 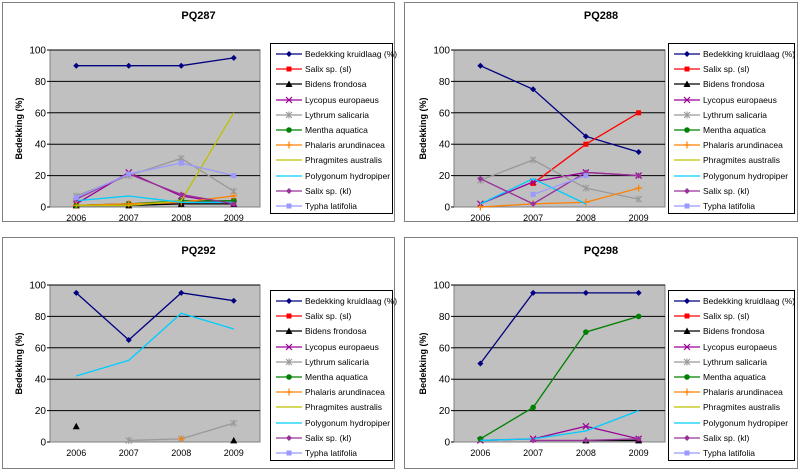 I want to click on legend-label: Salix sp. (kl), so click(x=726, y=190).